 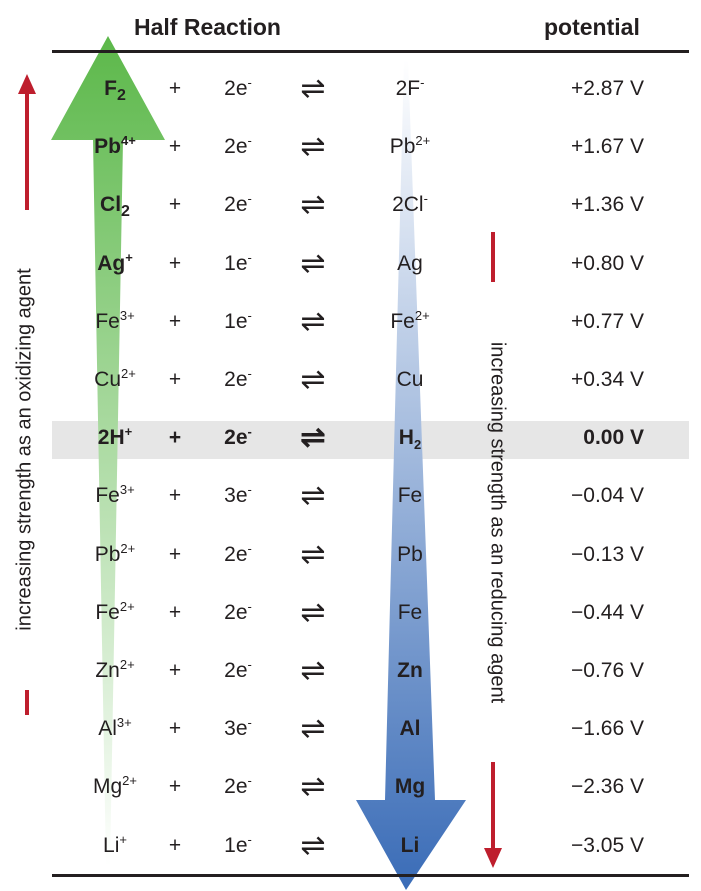 What do you see at coordinates (406, 438) in the screenshot?
I see `species-symbol: H` at bounding box center [406, 438].